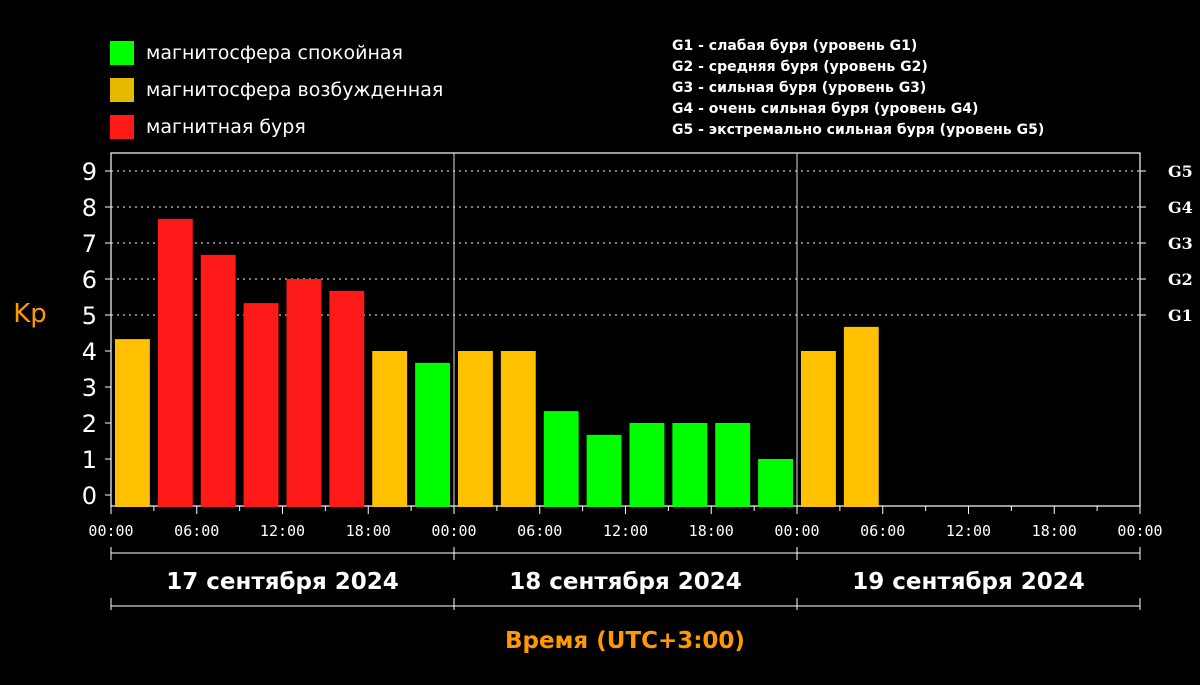 Image resolution: width=1200 pixels, height=685 pixels. What do you see at coordinates (625, 582) in the screenshot?
I see `day-label: 18 сентября 2024` at bounding box center [625, 582].